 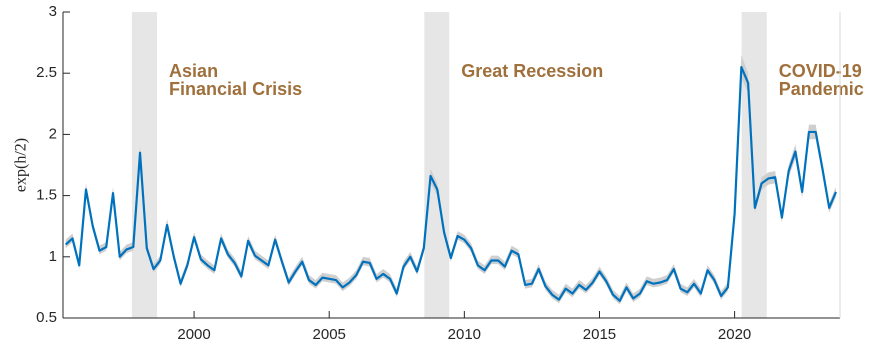 I want to click on x-tick-label: 2020, so click(x=734, y=334).